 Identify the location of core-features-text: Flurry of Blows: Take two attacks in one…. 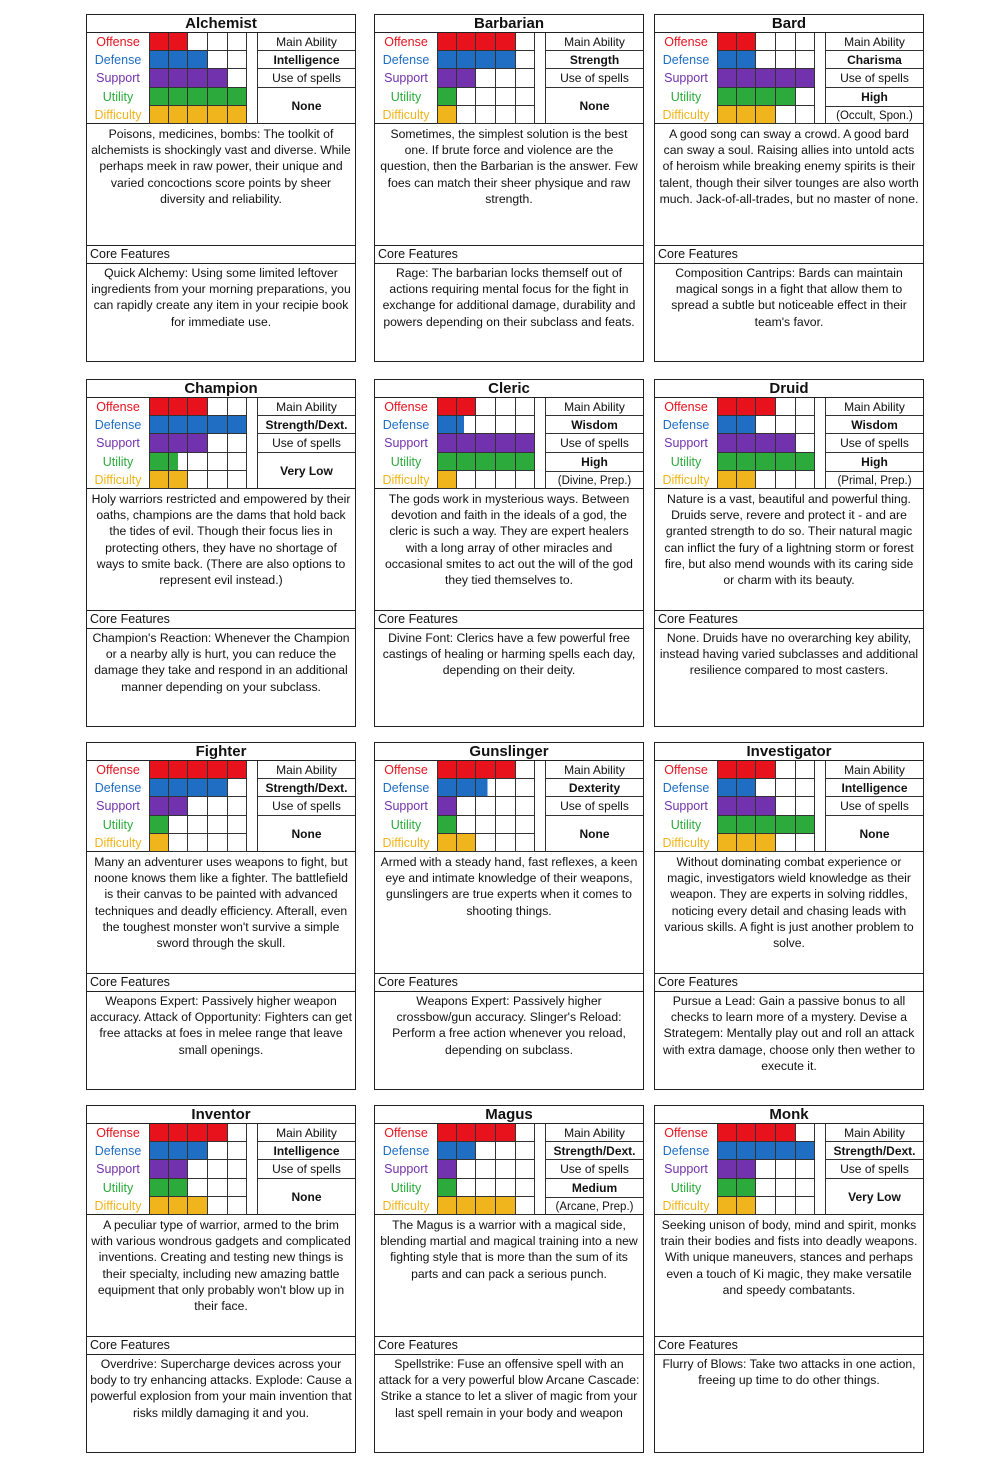
(789, 1372).